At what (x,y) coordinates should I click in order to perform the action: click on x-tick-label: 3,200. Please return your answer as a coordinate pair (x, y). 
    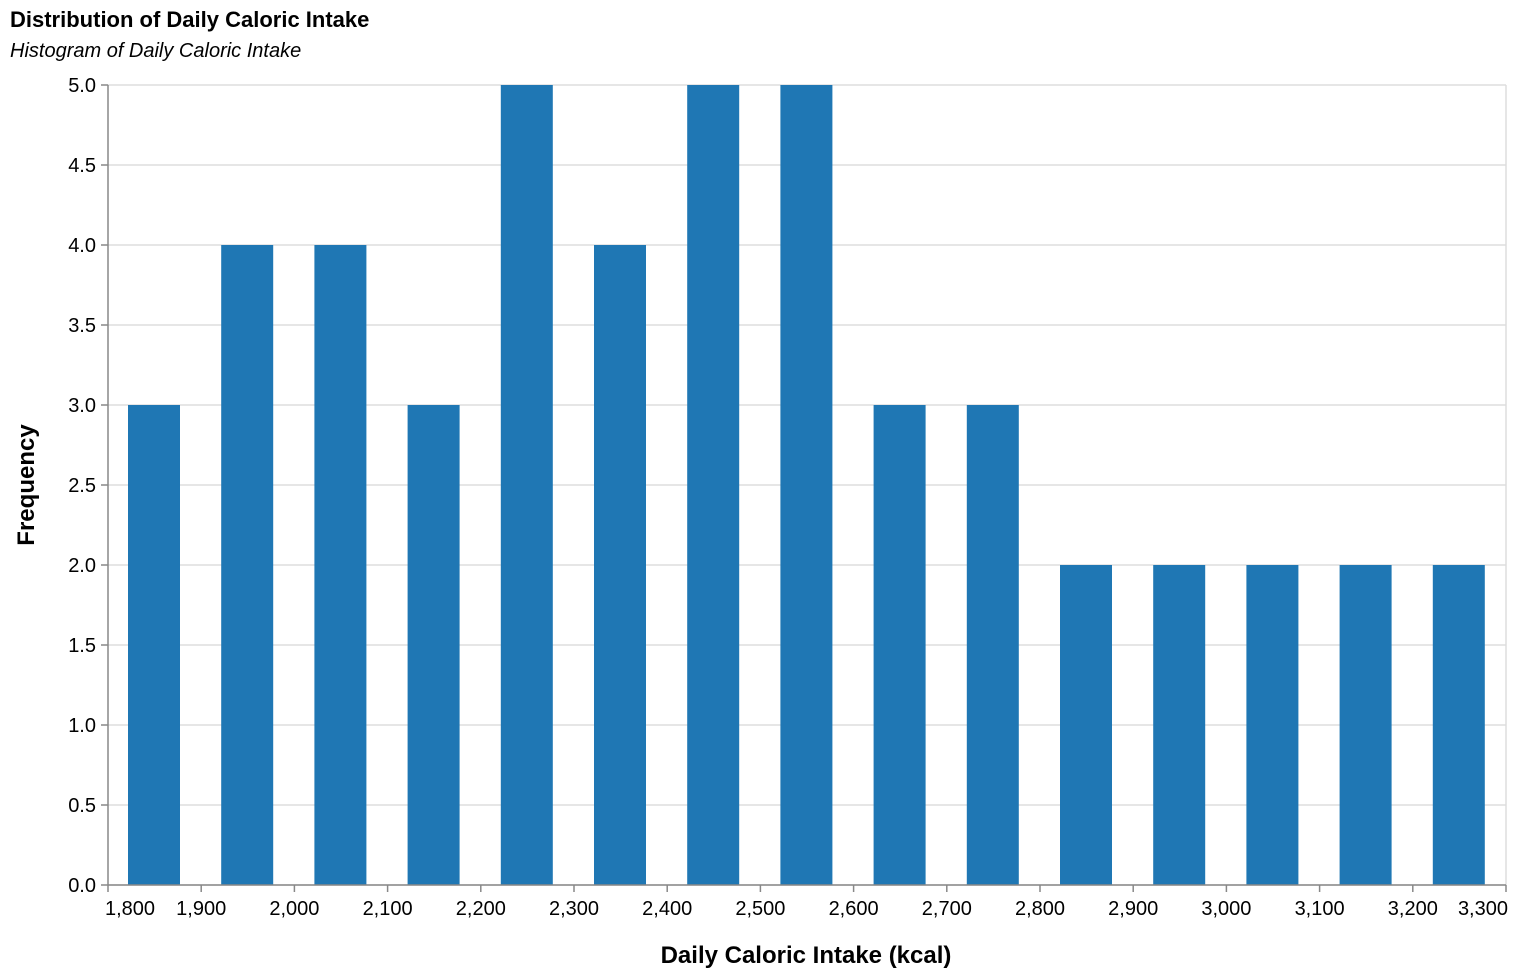
    Looking at the image, I should click on (1413, 909).